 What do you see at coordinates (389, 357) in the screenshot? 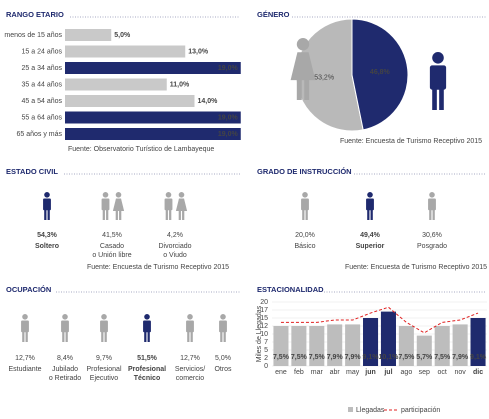
I see `value-label: 10,1%` at bounding box center [389, 357].